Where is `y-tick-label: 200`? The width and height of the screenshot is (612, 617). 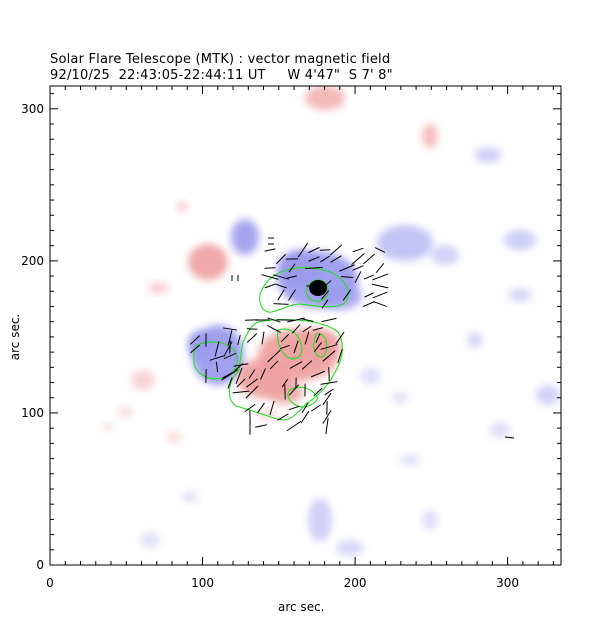
y-tick-label: 200 is located at coordinates (32, 261).